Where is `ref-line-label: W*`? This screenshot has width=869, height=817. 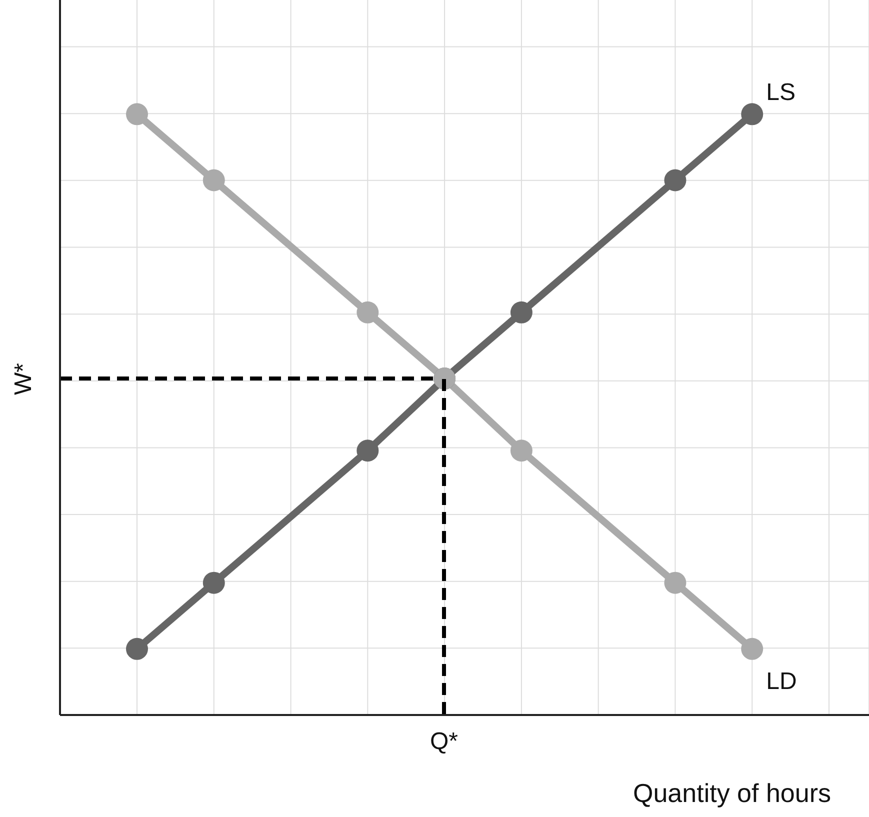 ref-line-label: W* is located at coordinates (23, 379).